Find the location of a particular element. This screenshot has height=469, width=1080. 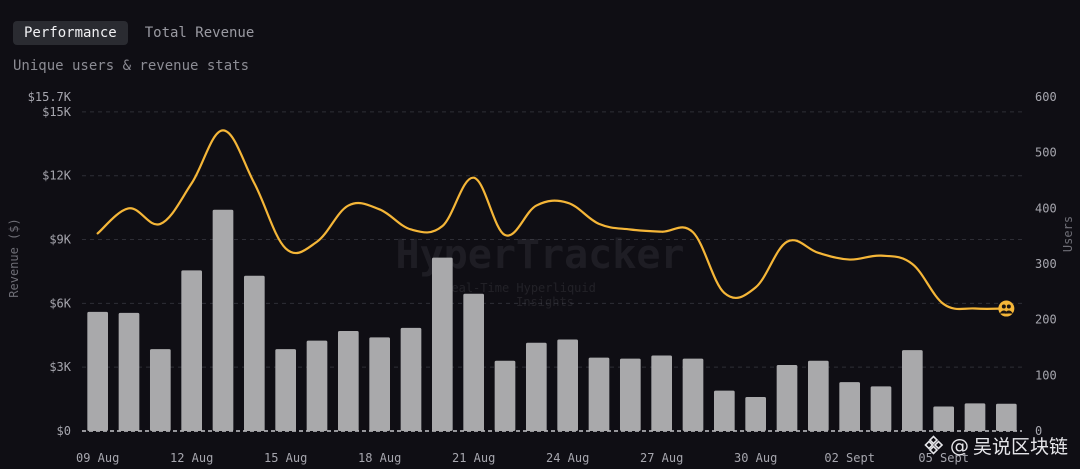

tab-performance: Performance is located at coordinates (70, 33).